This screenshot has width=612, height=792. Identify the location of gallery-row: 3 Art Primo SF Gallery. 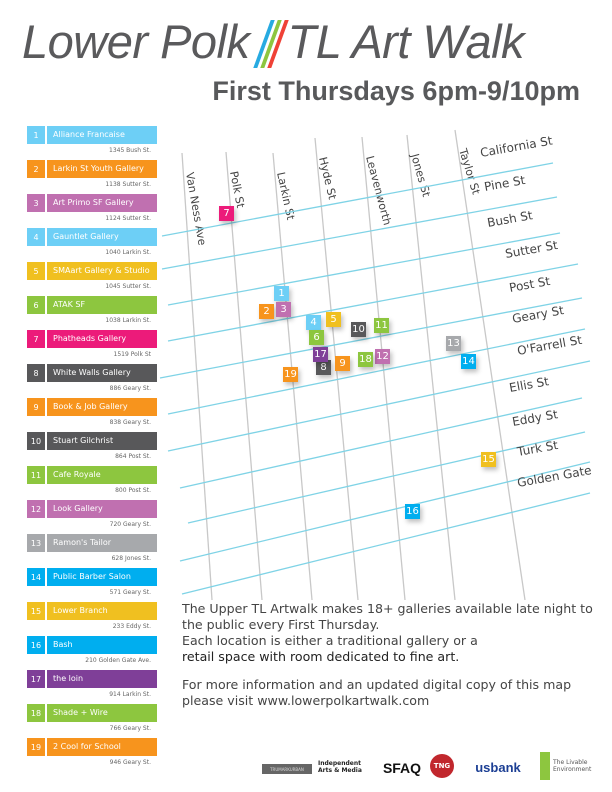
(92, 203).